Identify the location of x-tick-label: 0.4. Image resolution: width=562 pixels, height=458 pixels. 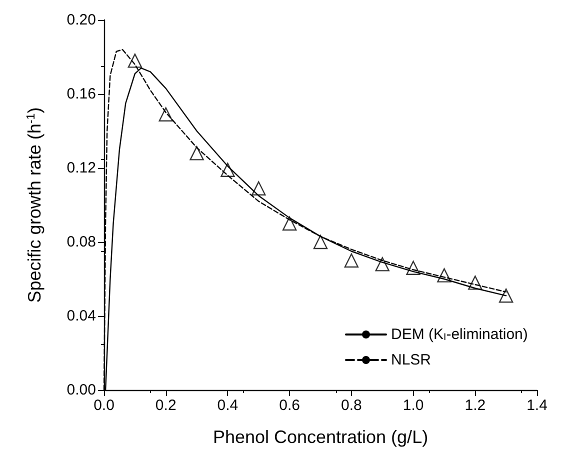
(227, 405).